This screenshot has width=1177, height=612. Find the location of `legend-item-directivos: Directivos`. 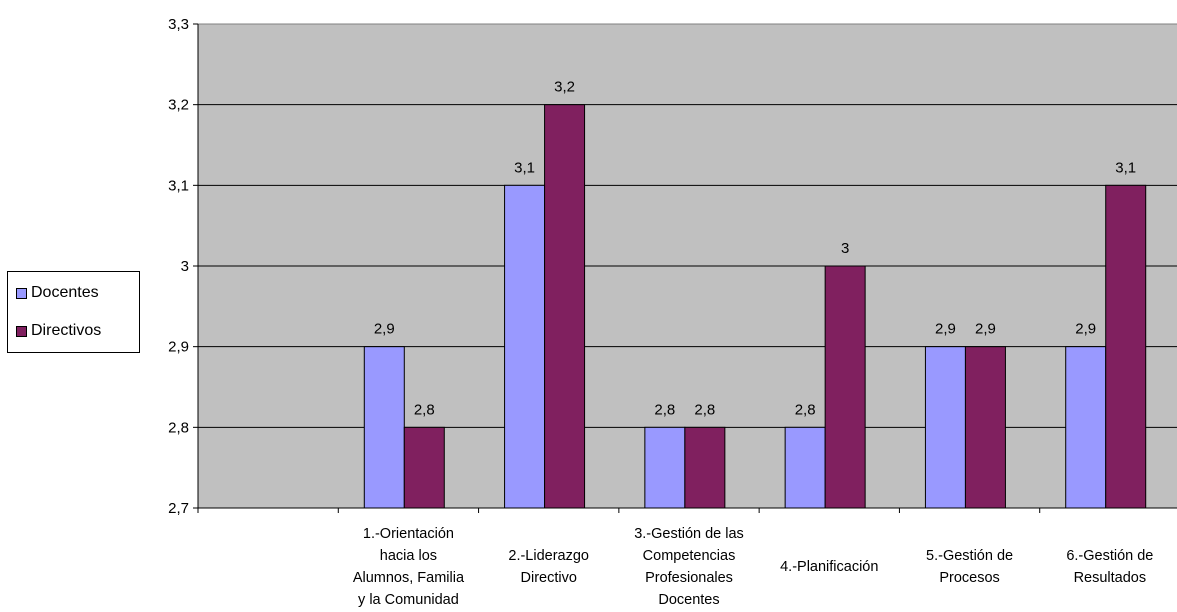

legend-item-directivos: Directivos is located at coordinates (58, 331).